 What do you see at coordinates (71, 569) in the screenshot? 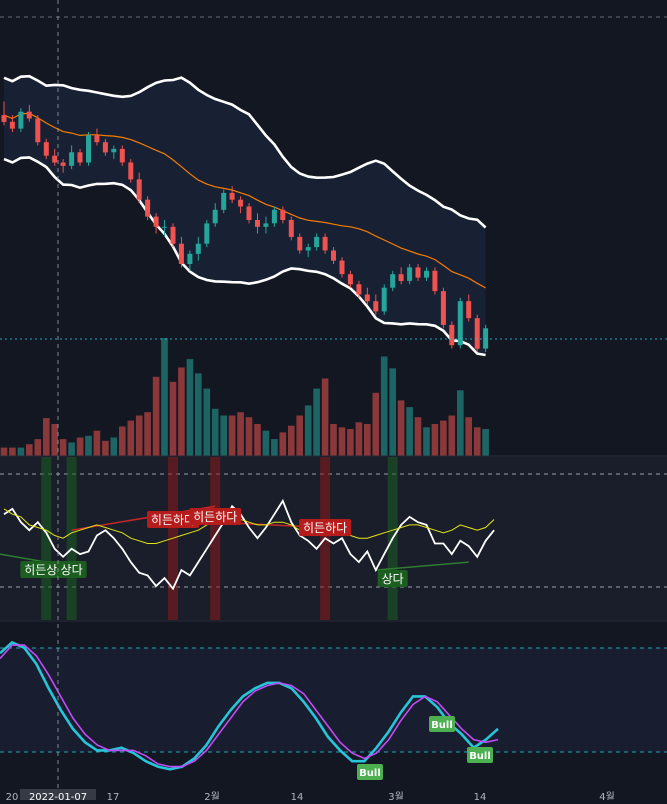
I see `divergence-label: 상다` at bounding box center [71, 569].